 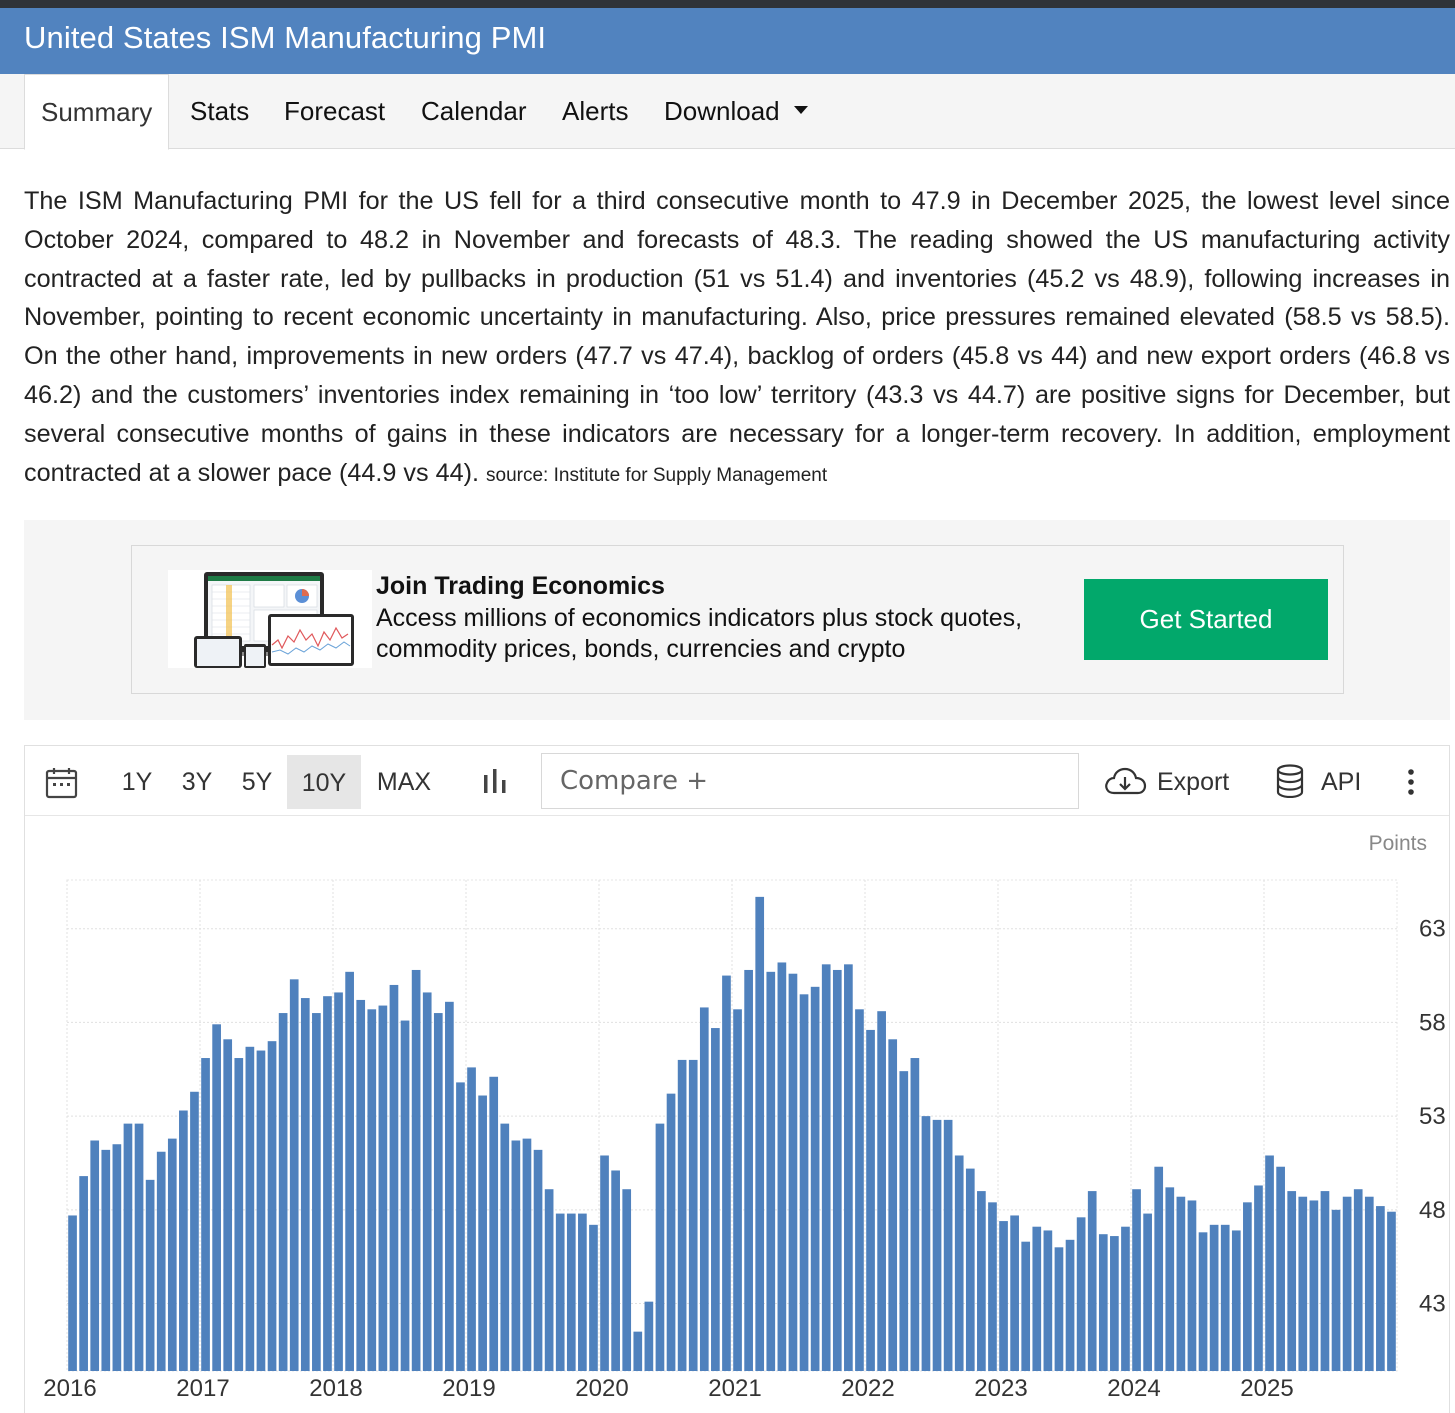 I want to click on database-icon, so click(x=1290, y=781).